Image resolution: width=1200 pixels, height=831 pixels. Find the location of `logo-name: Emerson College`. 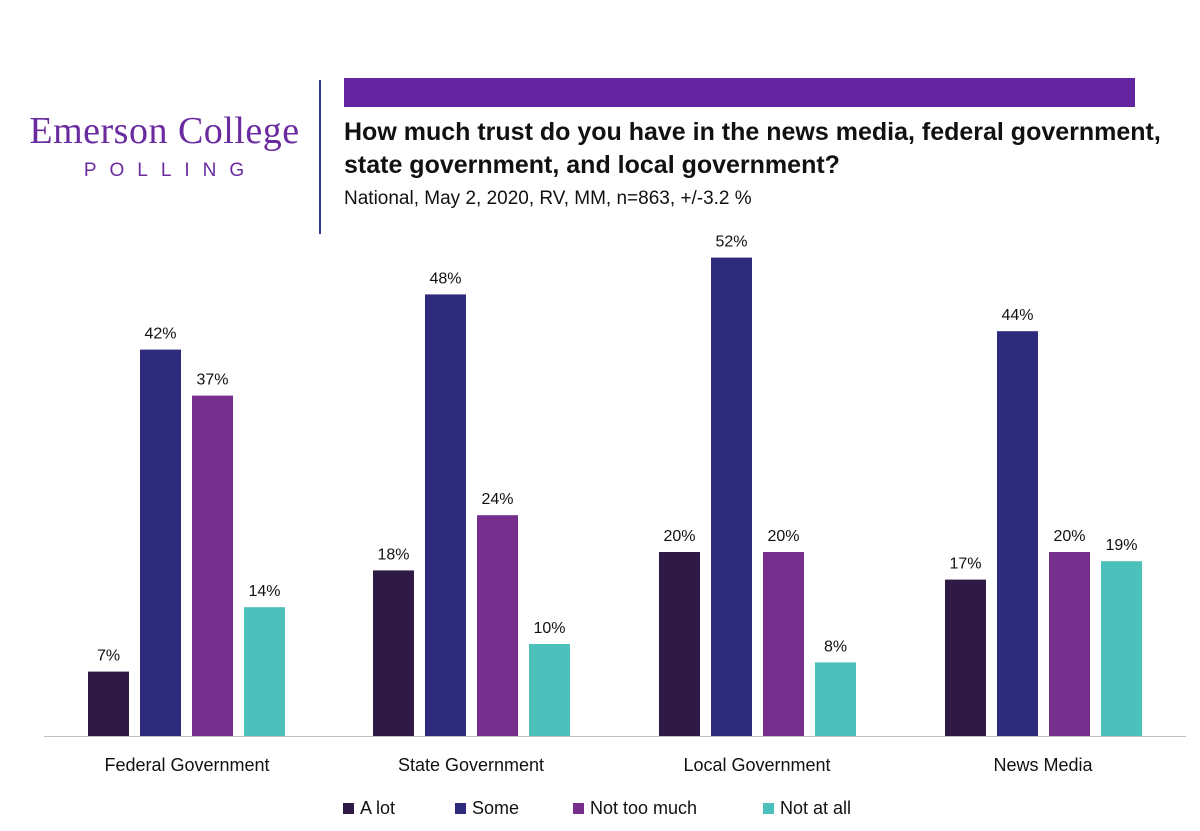

logo-name: Emerson College is located at coordinates (164, 131).